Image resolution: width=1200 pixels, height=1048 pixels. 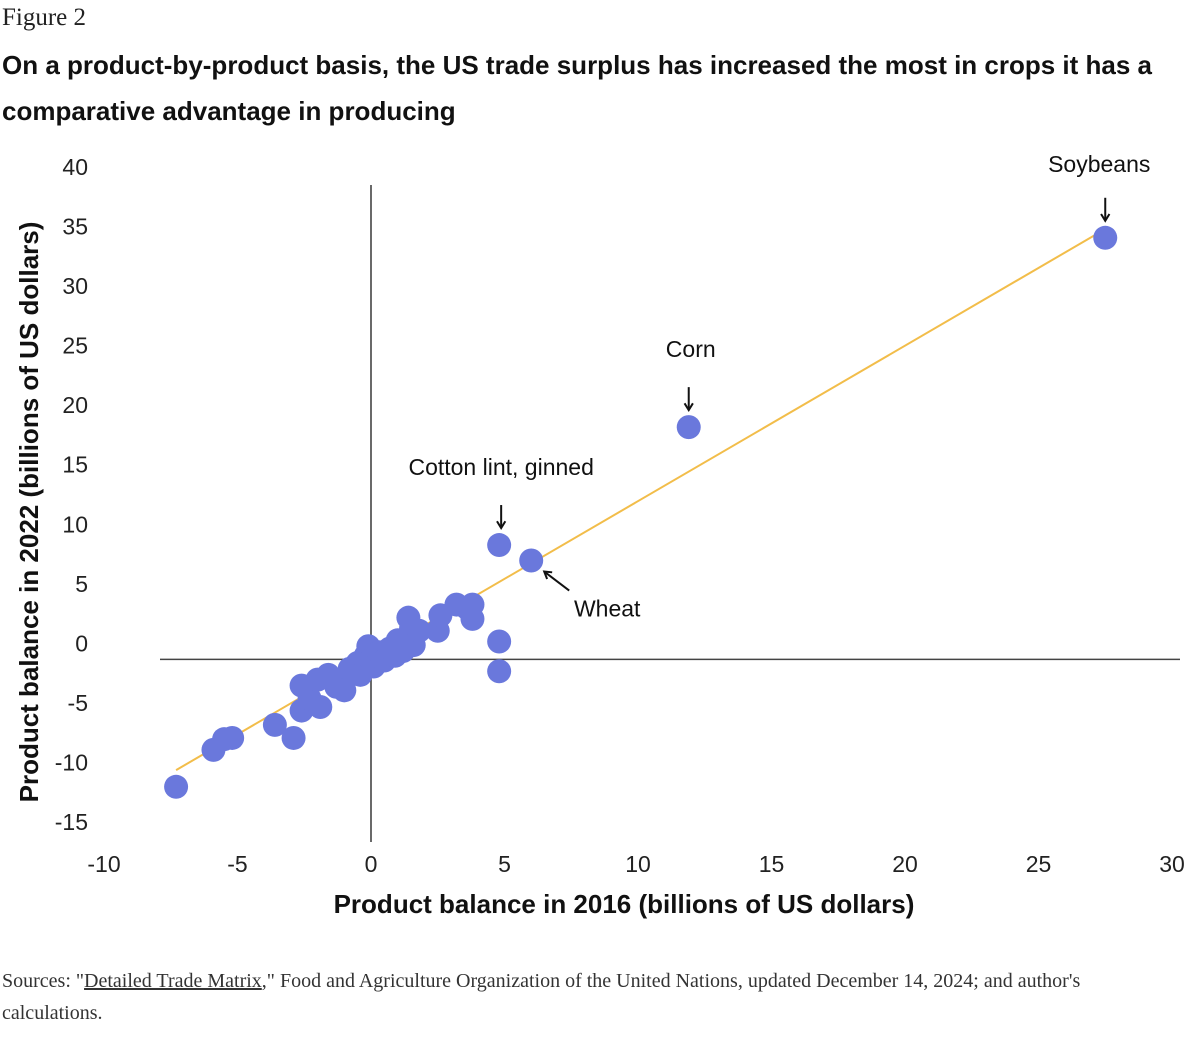 What do you see at coordinates (71, 762) in the screenshot?
I see `y-tick-label: -10` at bounding box center [71, 762].